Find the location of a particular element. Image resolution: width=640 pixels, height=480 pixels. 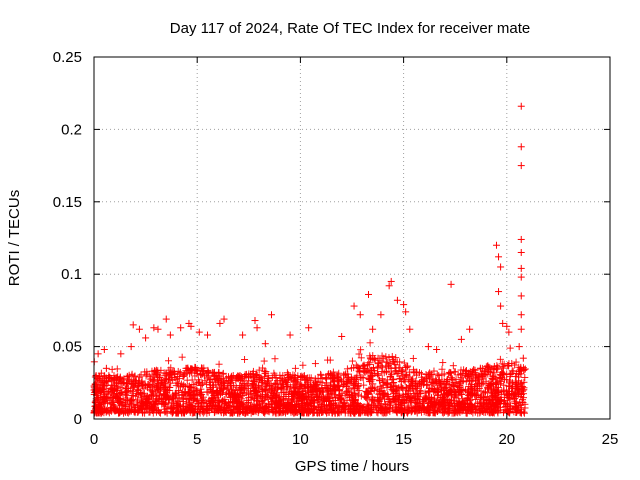

x-tick-label: 25 is located at coordinates (610, 439).